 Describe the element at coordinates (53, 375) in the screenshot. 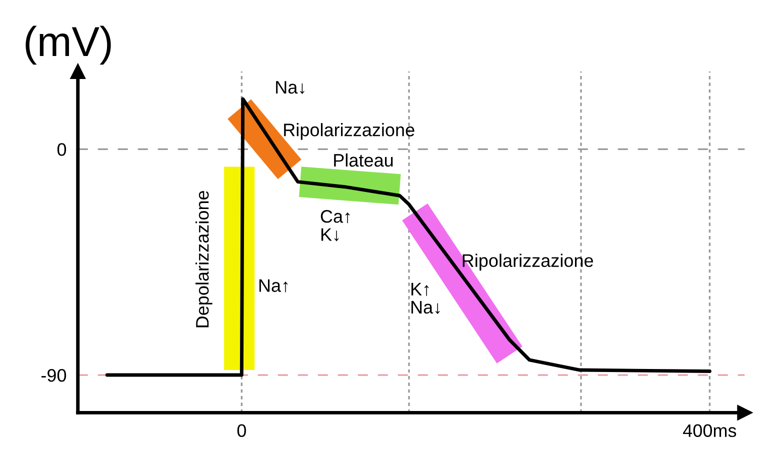

I see `y-tick-label: -90` at that location.